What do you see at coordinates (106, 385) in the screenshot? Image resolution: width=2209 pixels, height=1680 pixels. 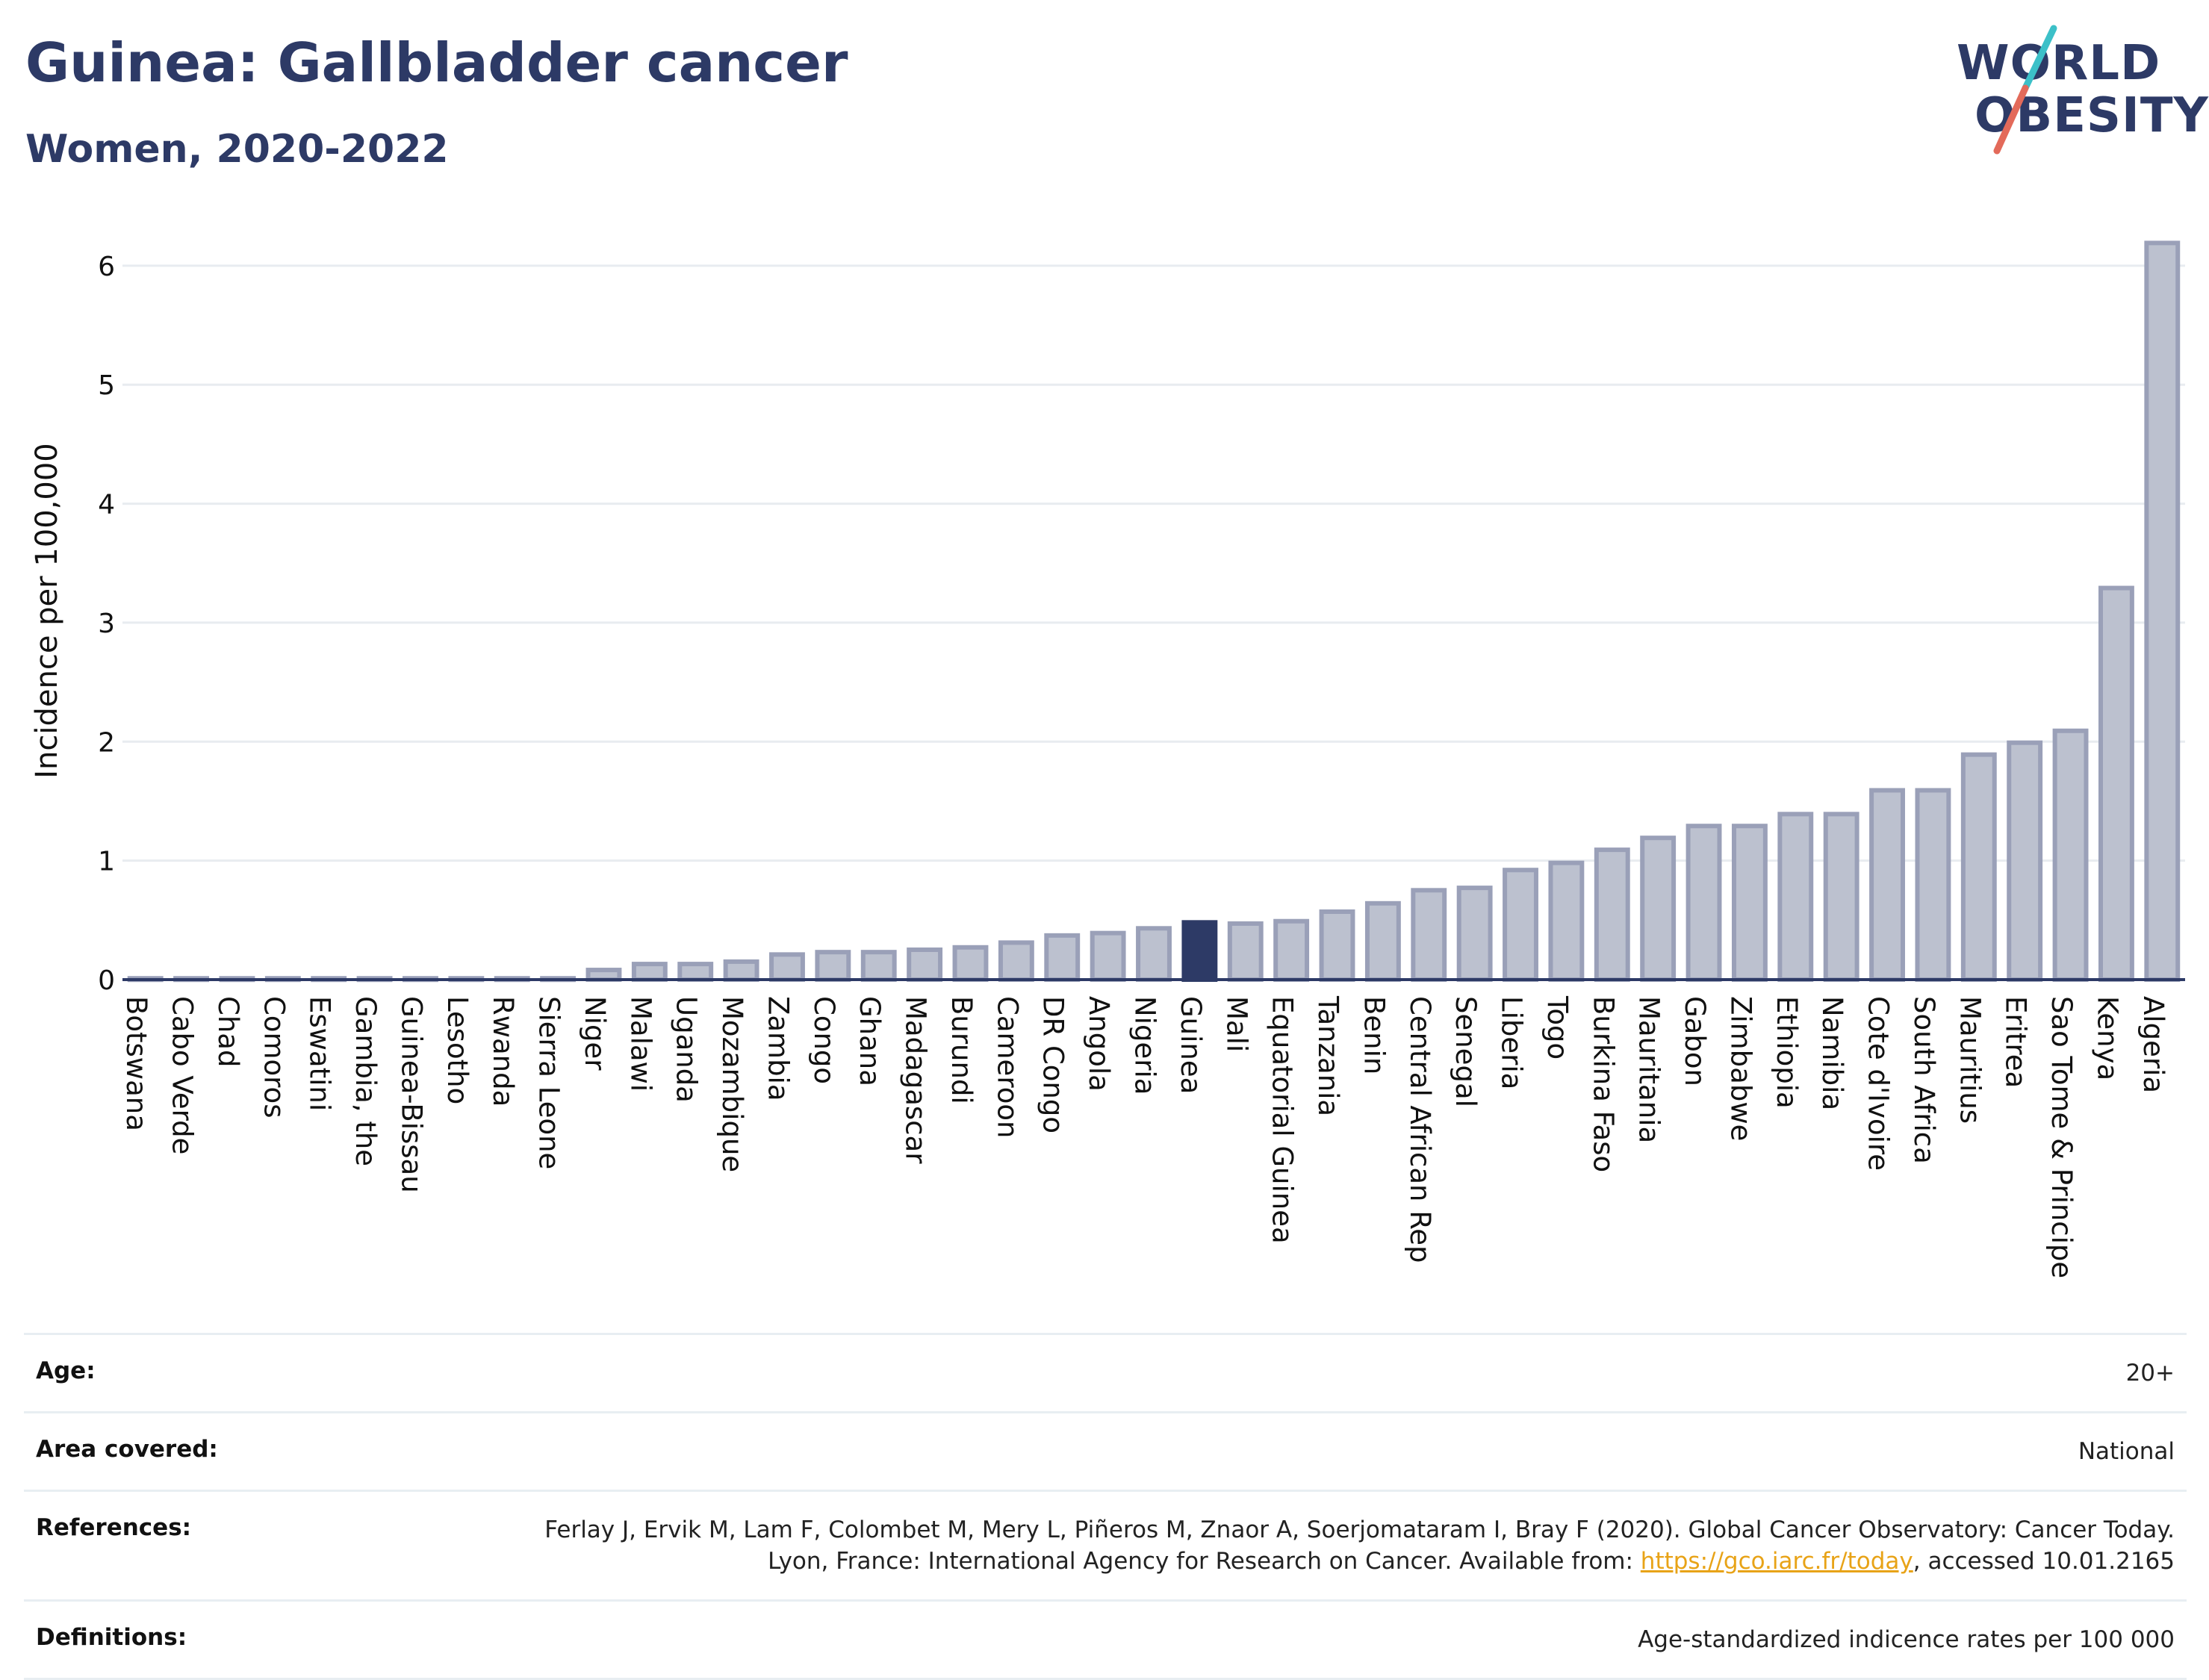 I see `y-tick-label: 5` at bounding box center [106, 385].